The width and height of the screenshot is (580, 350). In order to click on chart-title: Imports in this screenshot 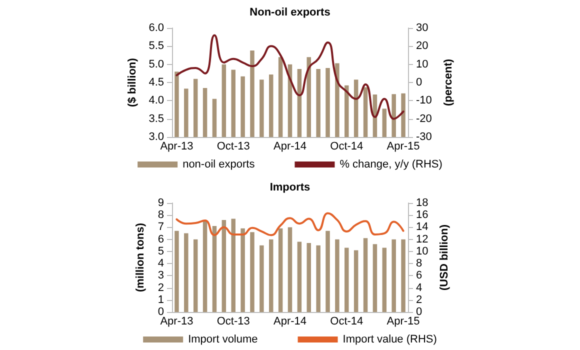, I will do `click(290, 188)`.